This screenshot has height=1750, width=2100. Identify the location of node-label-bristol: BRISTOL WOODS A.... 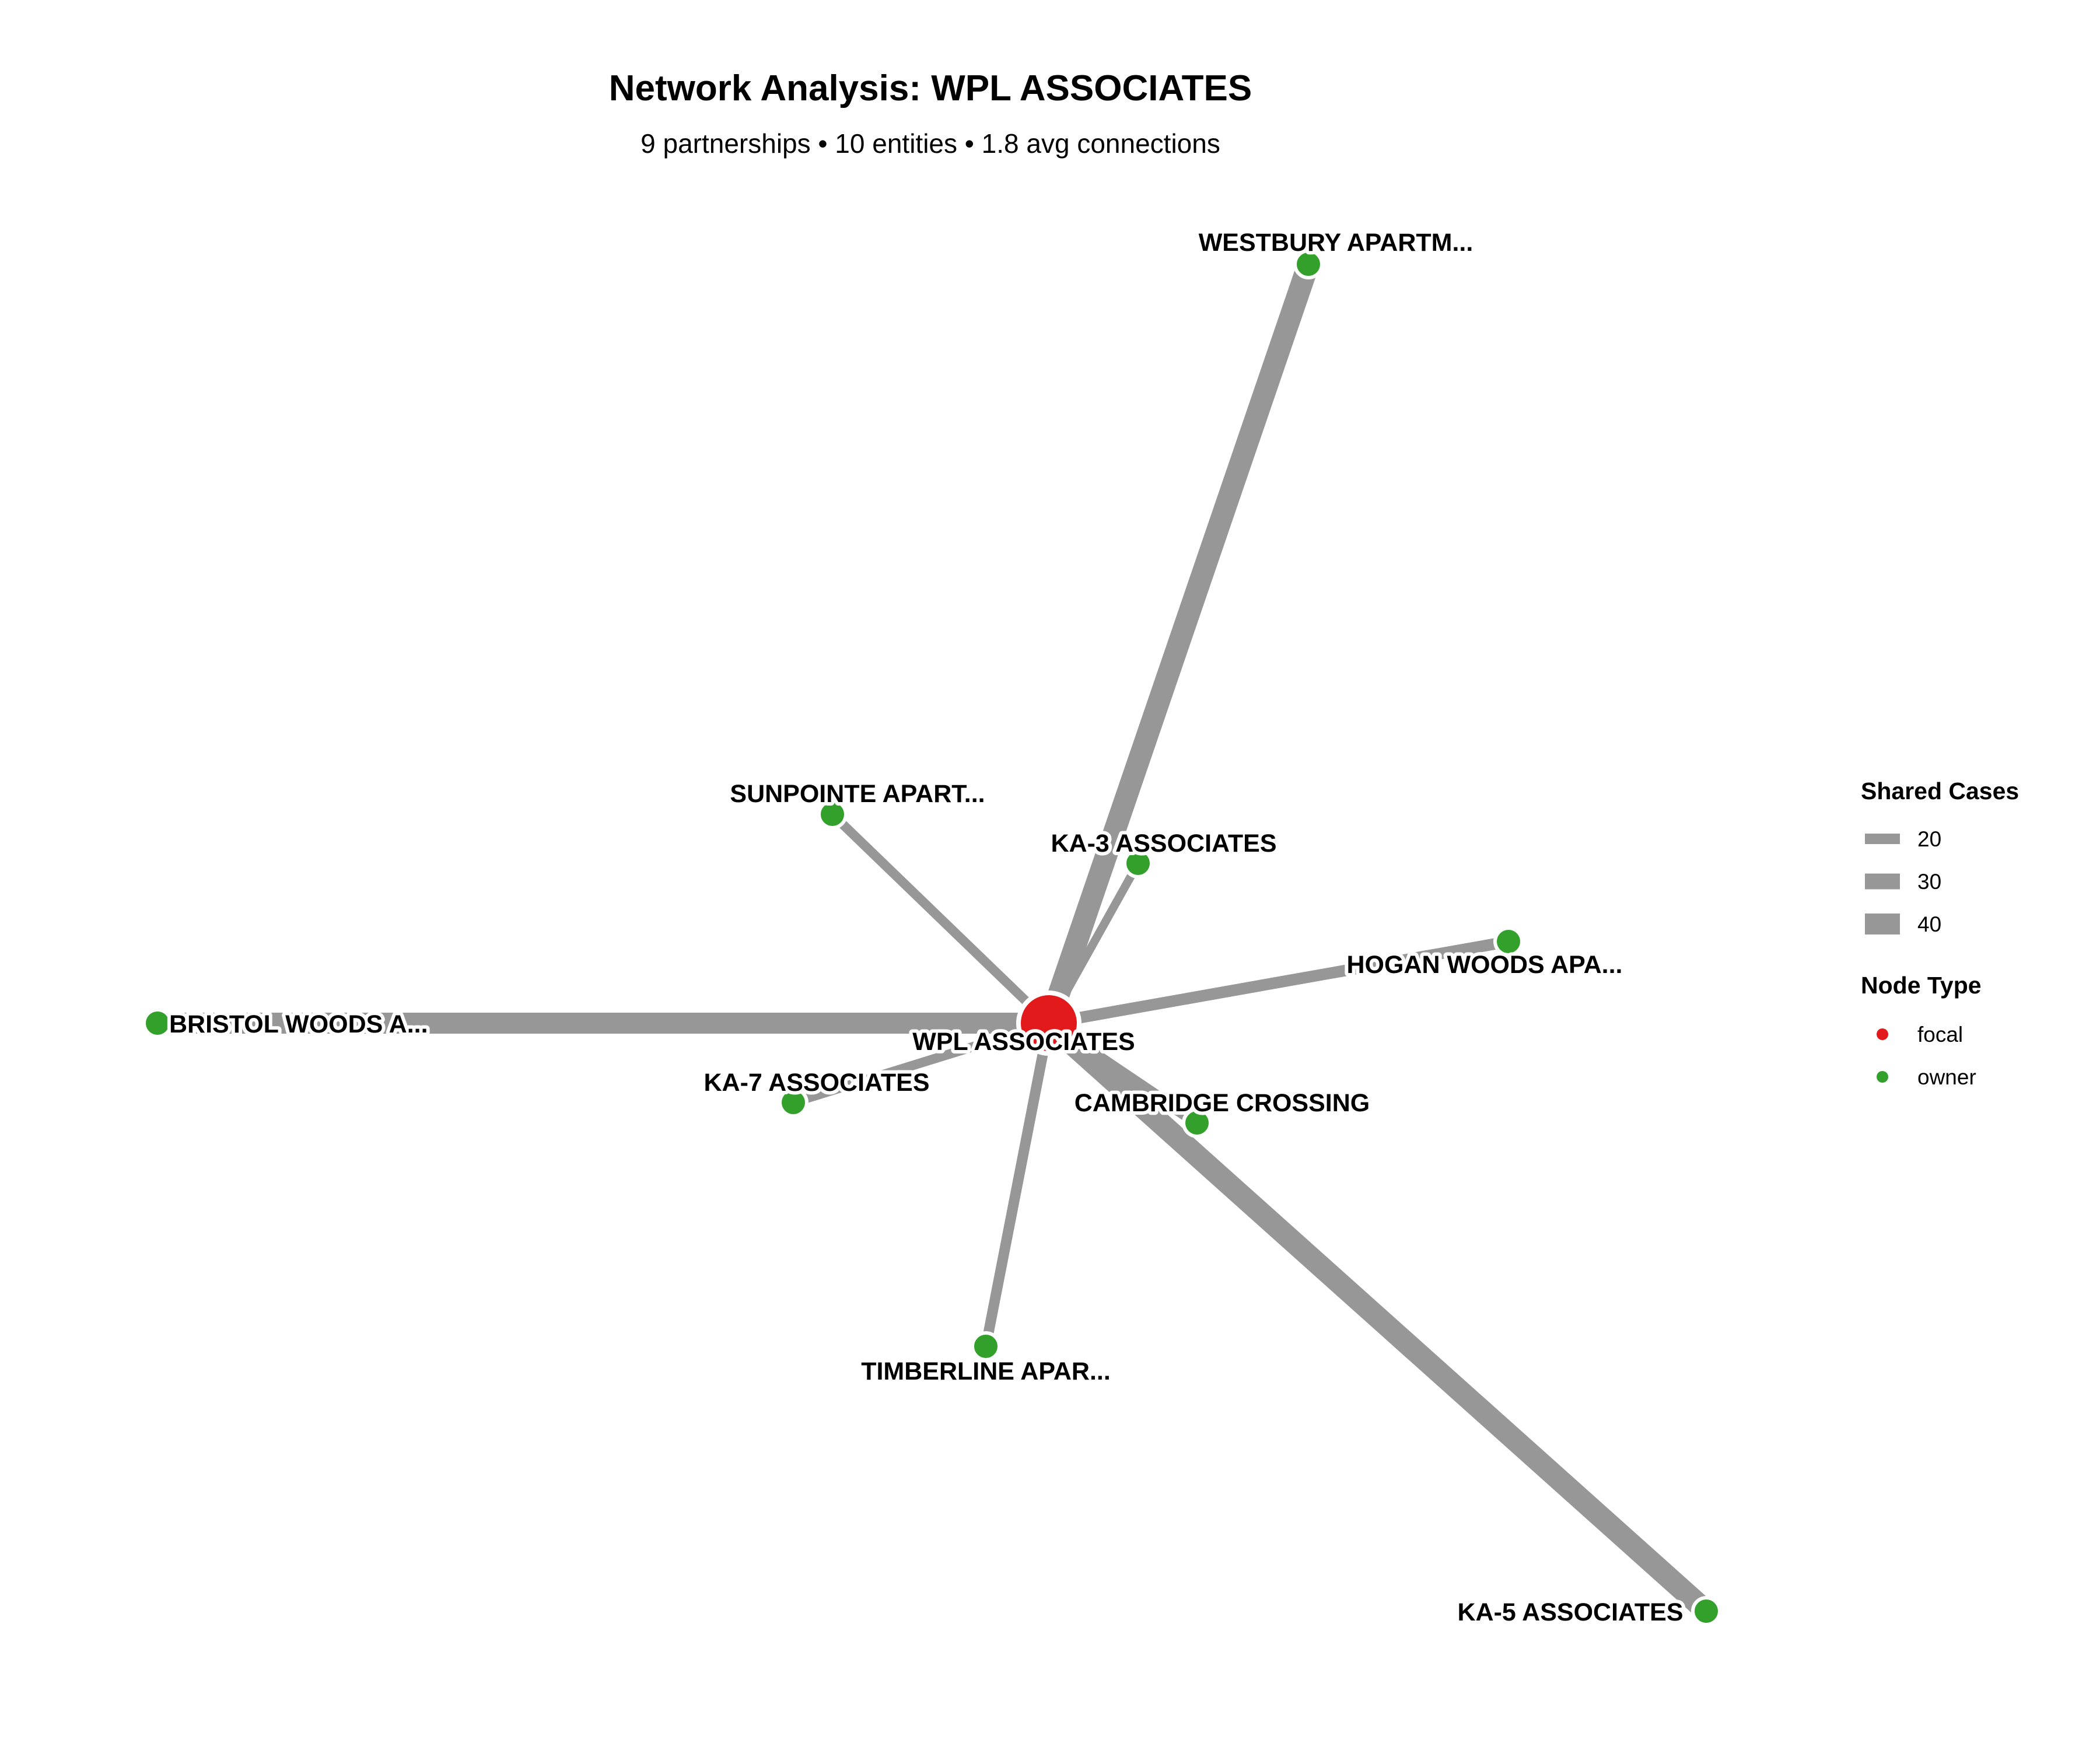
(298, 1024).